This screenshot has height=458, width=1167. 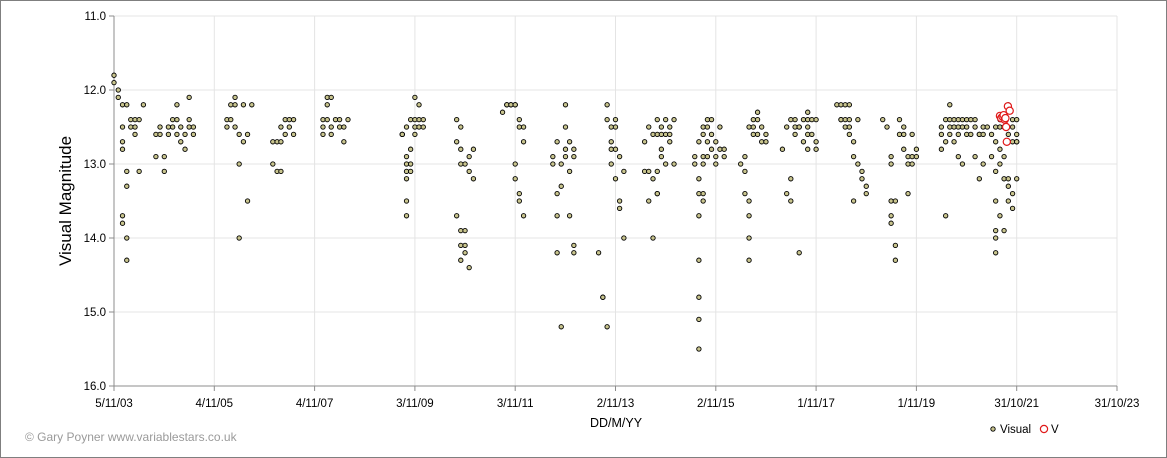 I want to click on x-tick-label: 1/11/17, so click(x=816, y=404).